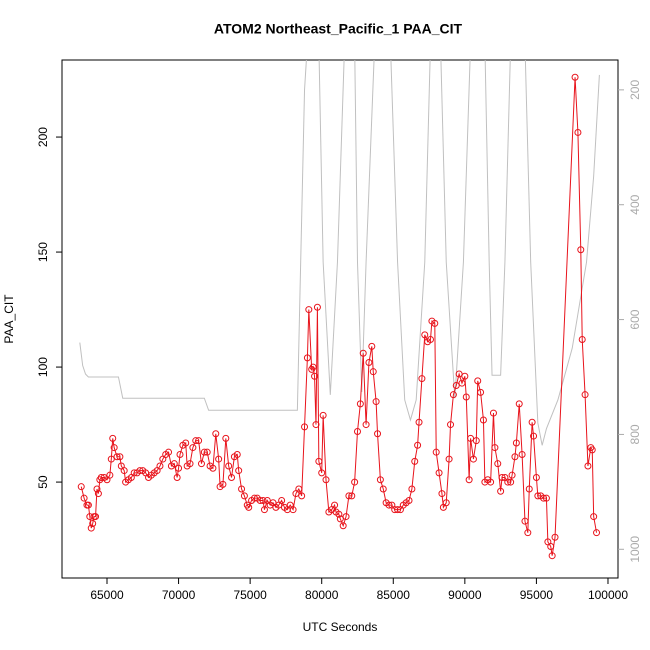 This screenshot has height=650, width=650. I want to click on x-axis-label: UTC Seconds, so click(340, 627).